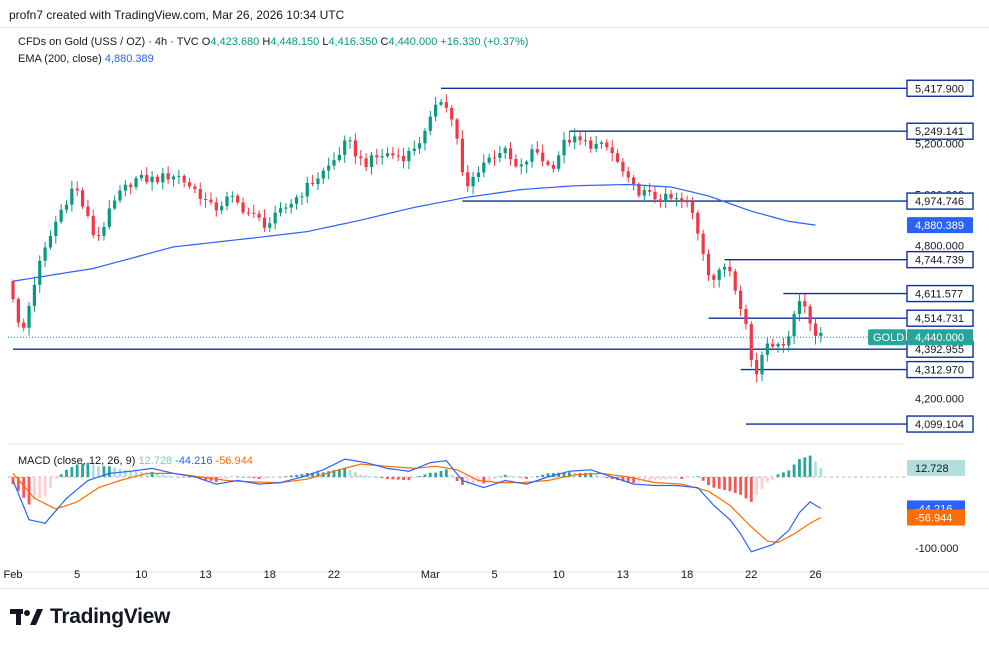 Image resolution: width=989 pixels, height=647 pixels. What do you see at coordinates (234, 461) in the screenshot?
I see `macd-signal-value: -56.944` at bounding box center [234, 461].